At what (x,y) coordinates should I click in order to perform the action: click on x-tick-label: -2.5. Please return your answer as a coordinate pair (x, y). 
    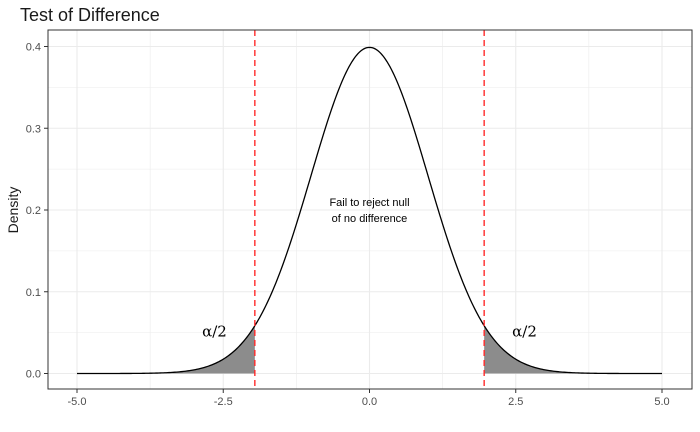
    Looking at the image, I should click on (223, 402).